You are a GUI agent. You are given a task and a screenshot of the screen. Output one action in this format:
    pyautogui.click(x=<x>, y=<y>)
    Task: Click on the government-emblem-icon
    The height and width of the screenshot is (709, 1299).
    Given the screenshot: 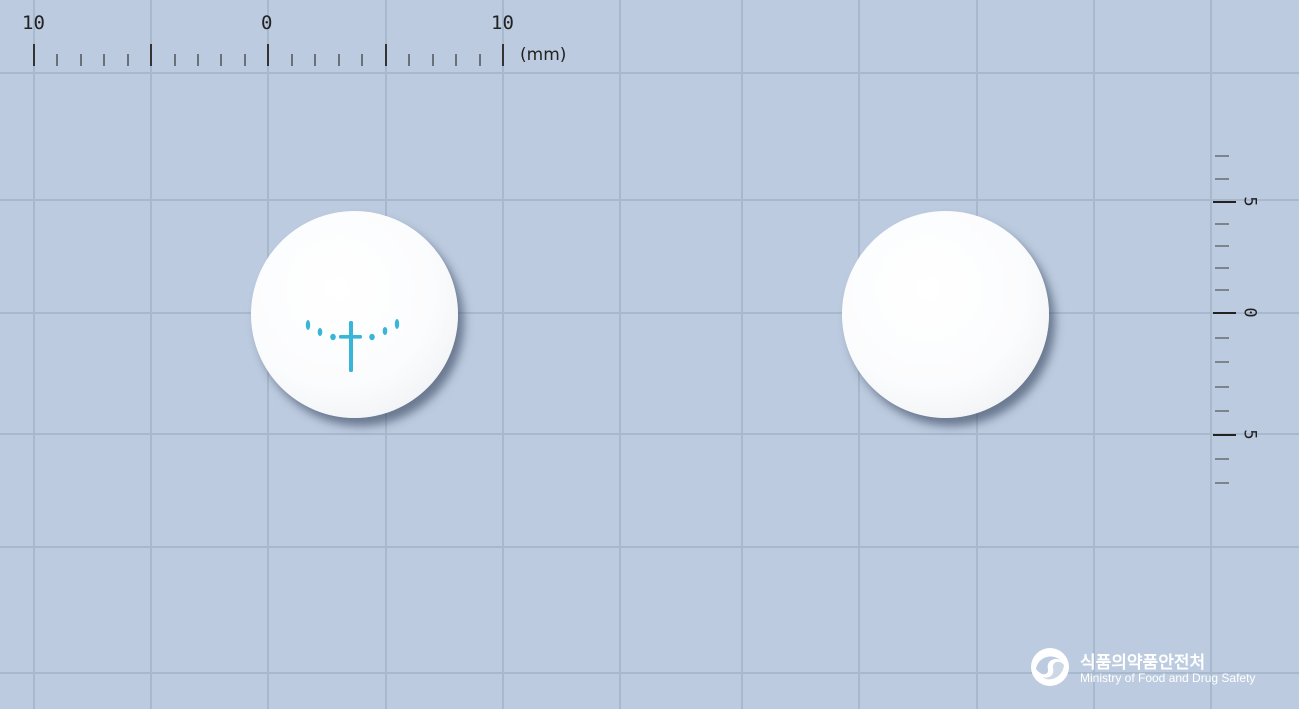 What is the action you would take?
    pyautogui.click(x=1050, y=667)
    